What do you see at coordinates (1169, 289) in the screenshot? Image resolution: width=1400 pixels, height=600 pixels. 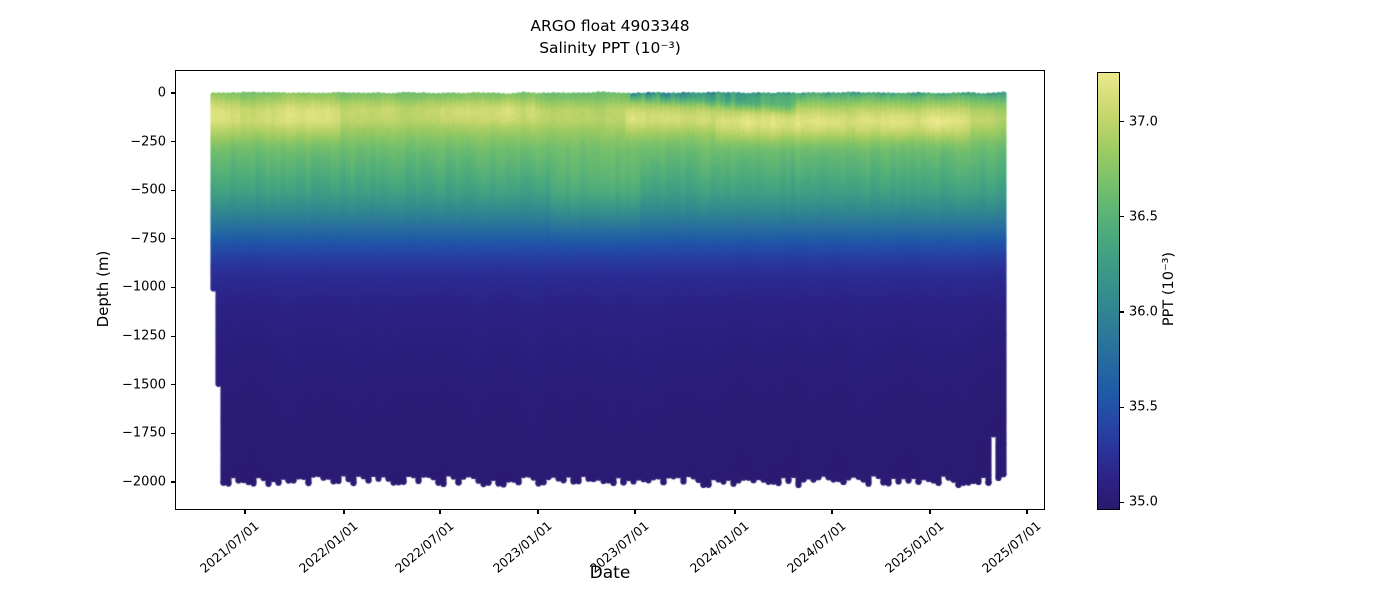 I see `colorbar-label: PPT (10⁻³)` at bounding box center [1169, 289].